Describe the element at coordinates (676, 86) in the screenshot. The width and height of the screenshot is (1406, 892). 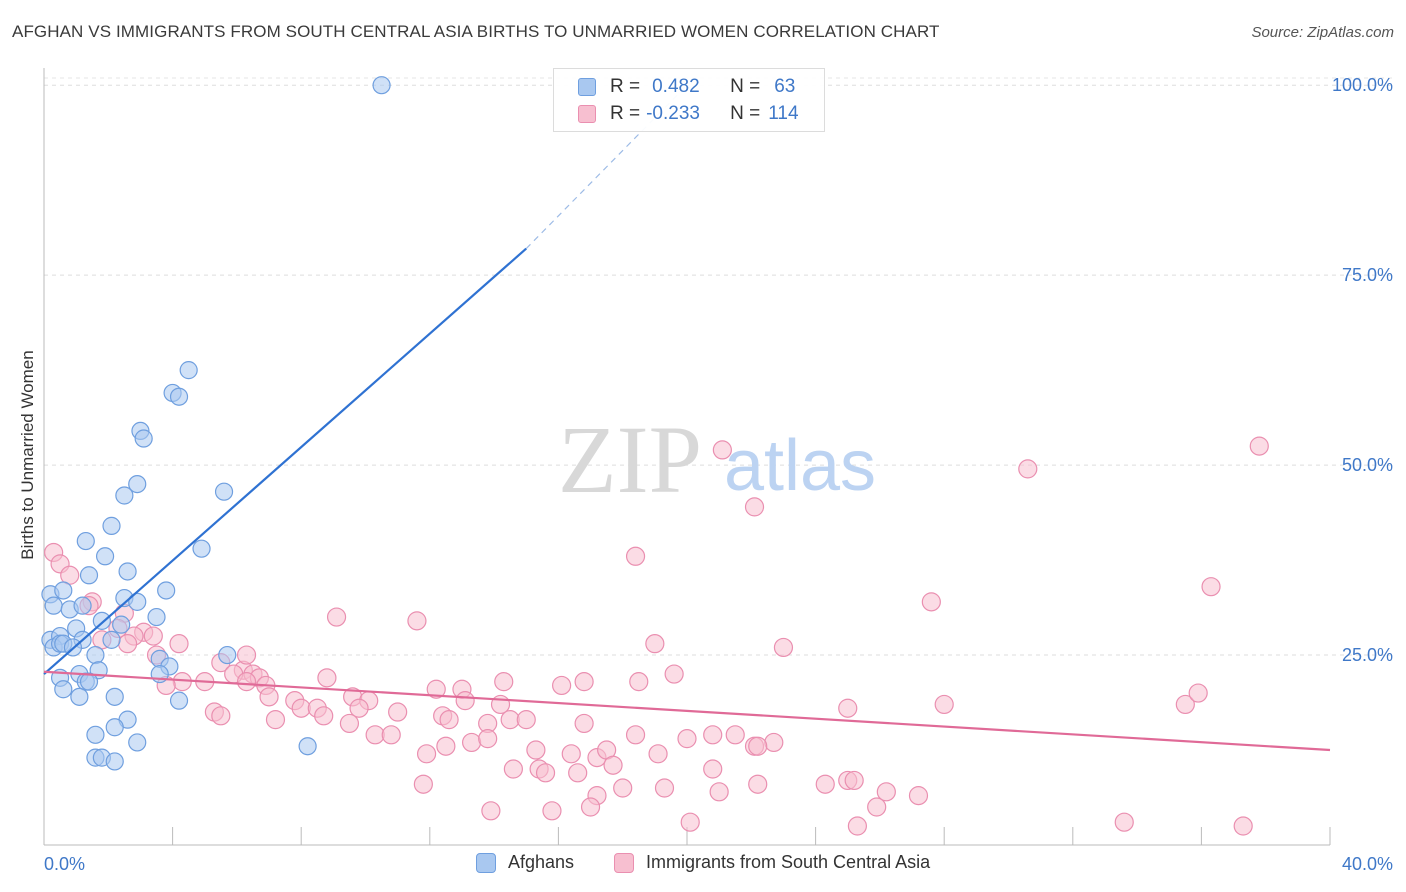
I see `legend-r-value: 0.482` at that location.